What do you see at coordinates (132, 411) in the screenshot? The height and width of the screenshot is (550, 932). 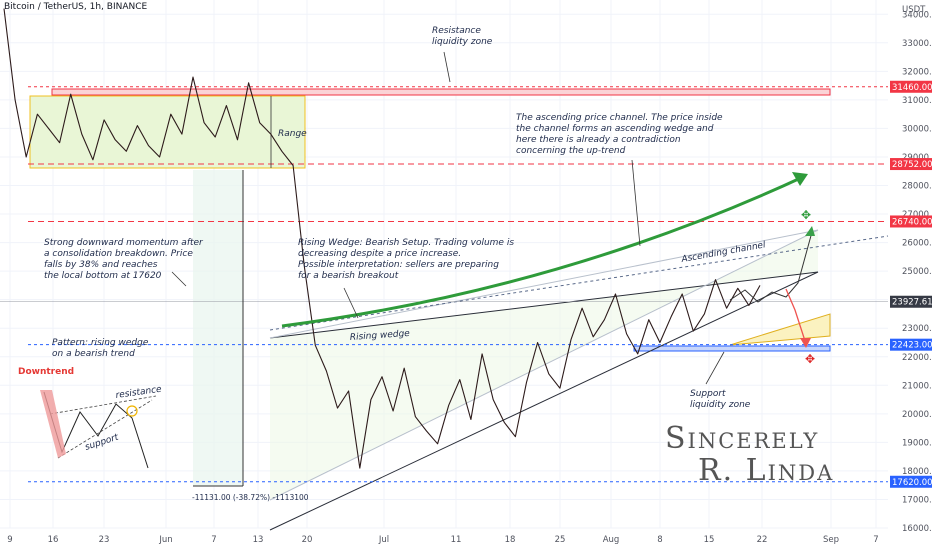 I see `pattern-break-marker` at bounding box center [132, 411].